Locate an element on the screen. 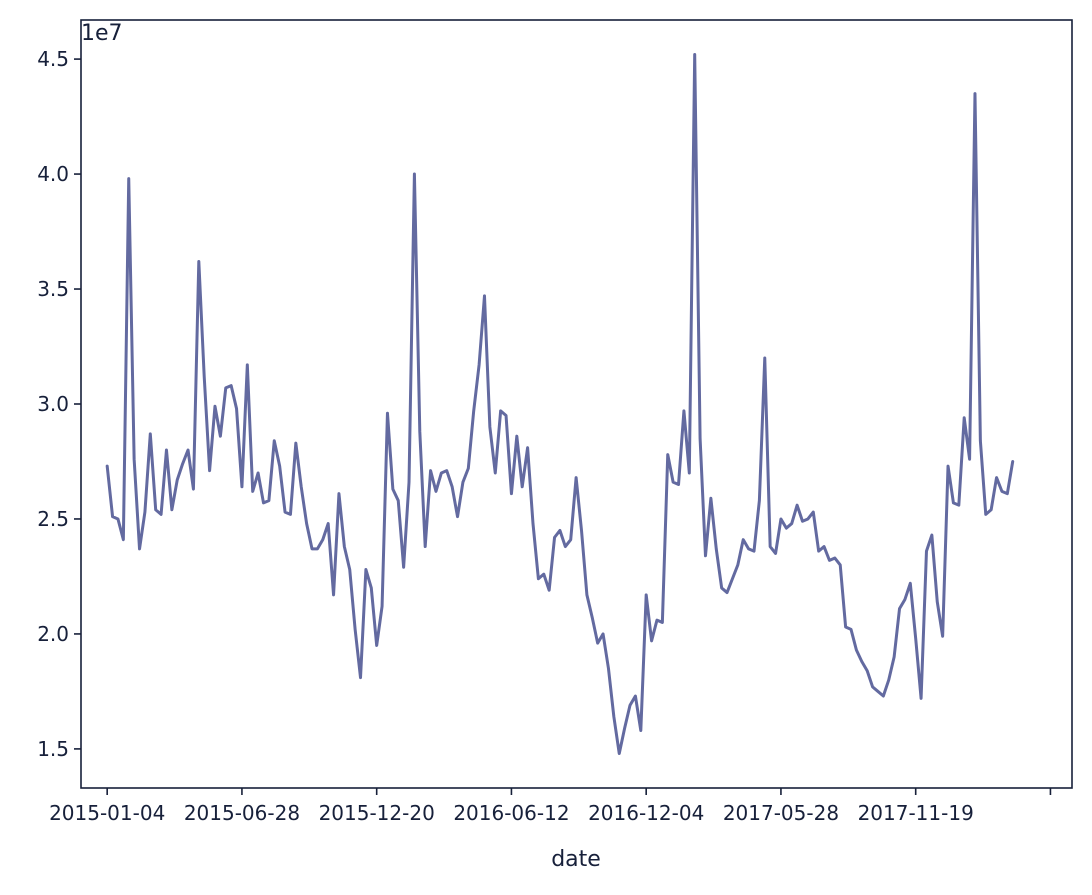 The width and height of the screenshot is (1092, 895). y-axis-ticks: 1.5 2.0 2.5 3.0 3.5 4.0 4.5 is located at coordinates (59, 404).